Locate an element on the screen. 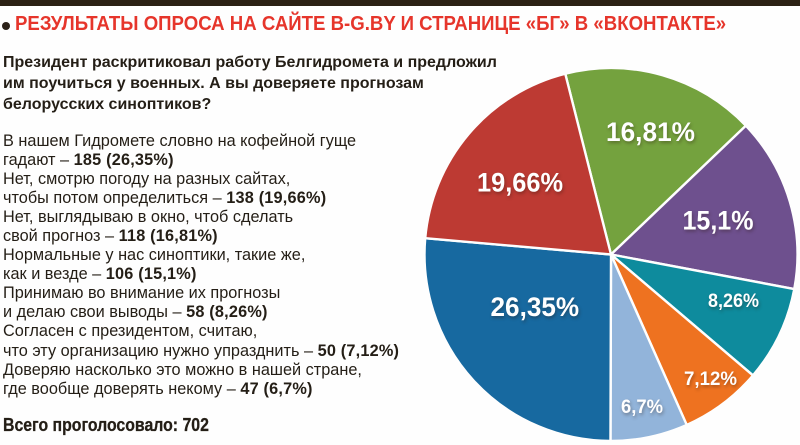  svg-text: 15,1% is located at coordinates (718, 221).